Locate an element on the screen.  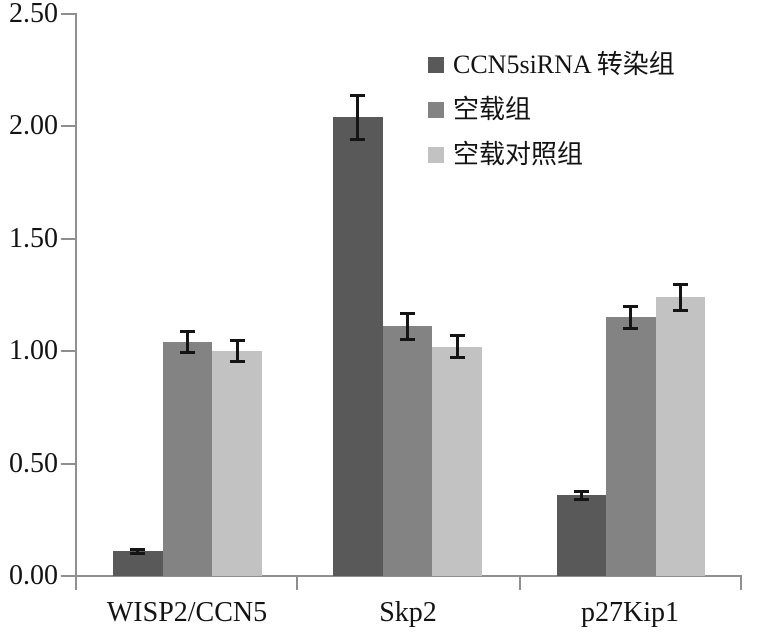
bar-g2-s2 is located at coordinates (407, 451).